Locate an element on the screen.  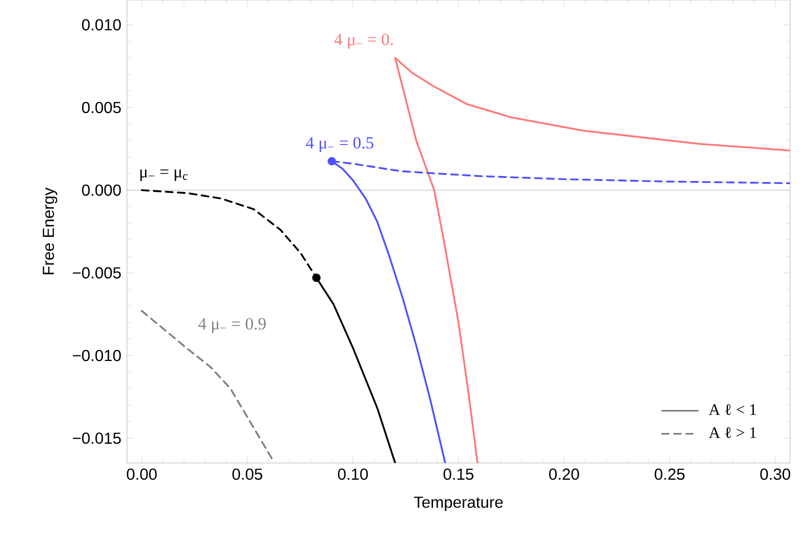
y-tick-label: 0.000 is located at coordinates (101, 190).